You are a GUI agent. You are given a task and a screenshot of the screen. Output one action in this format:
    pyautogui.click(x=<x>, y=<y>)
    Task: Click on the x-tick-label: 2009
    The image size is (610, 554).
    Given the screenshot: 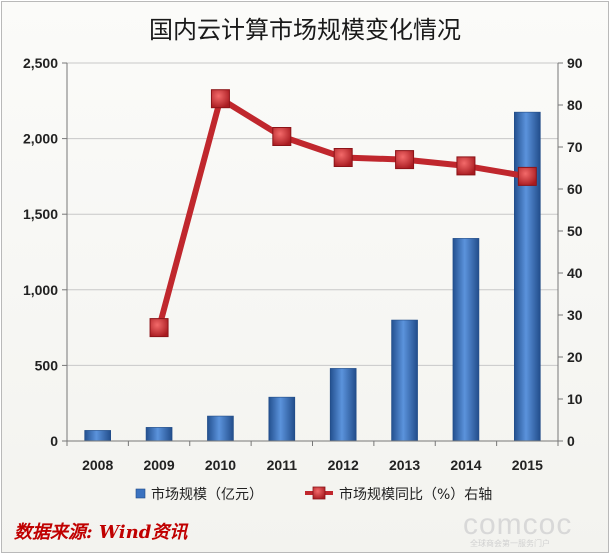 What is the action you would take?
    pyautogui.click(x=158, y=465)
    